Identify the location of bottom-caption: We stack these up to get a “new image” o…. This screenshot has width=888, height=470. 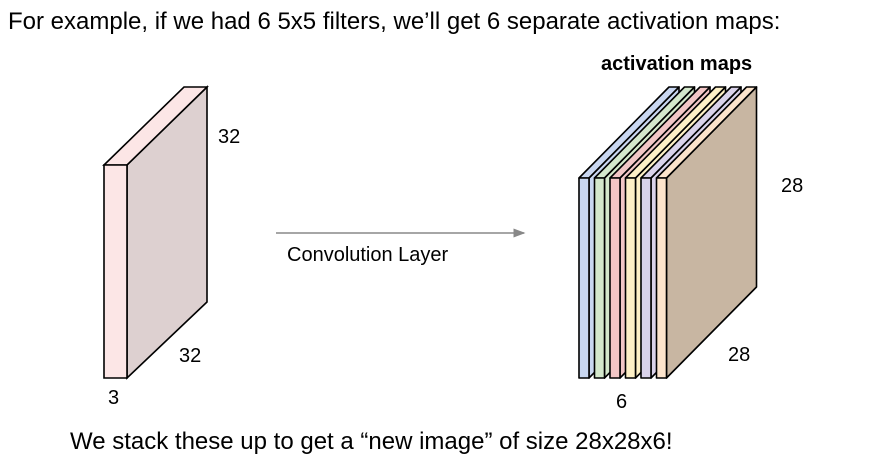
(371, 441).